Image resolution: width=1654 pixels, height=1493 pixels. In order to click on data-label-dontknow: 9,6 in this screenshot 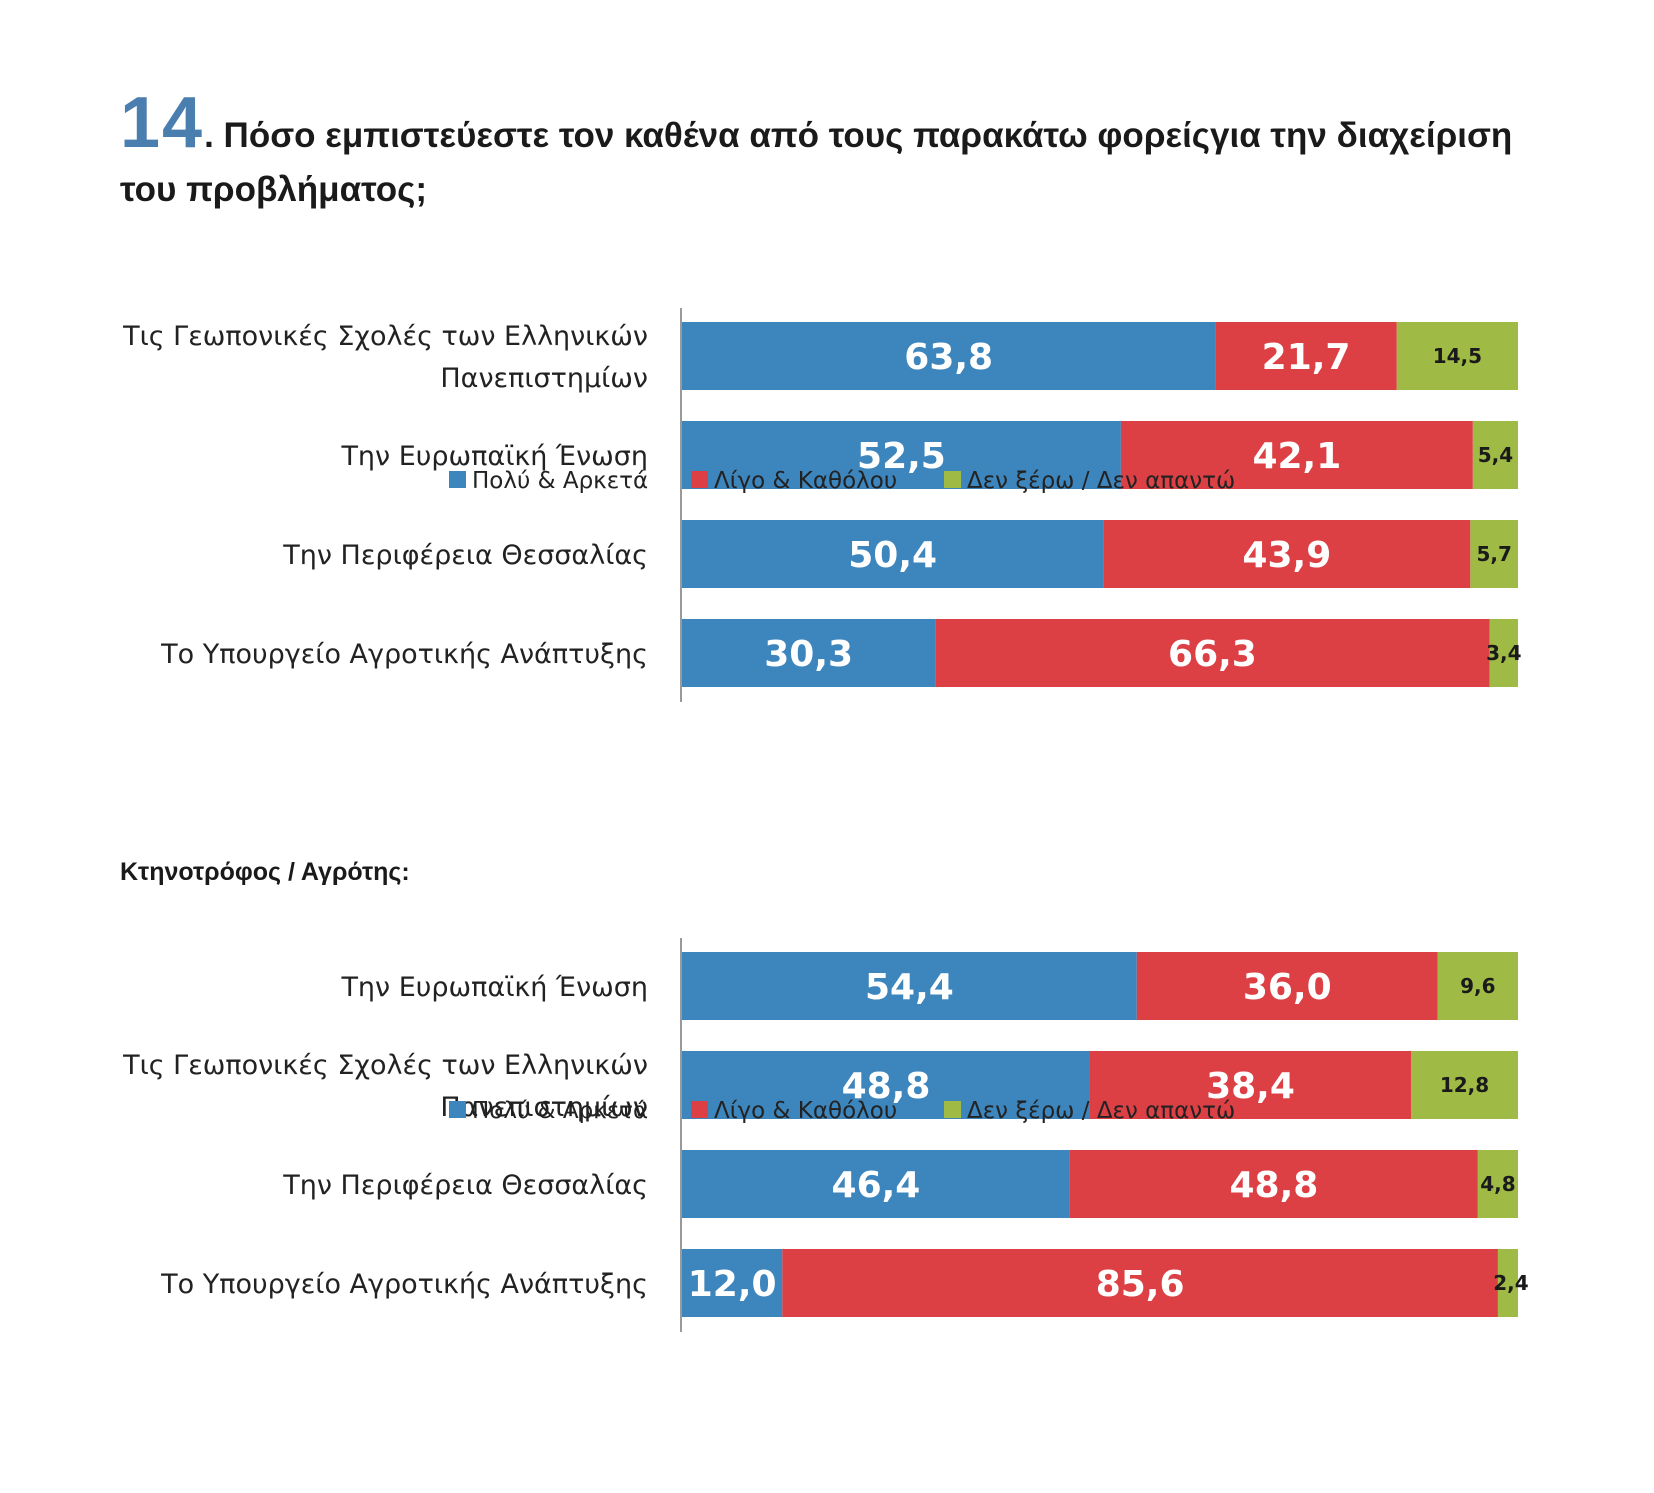, I will do `click(1477, 986)`.